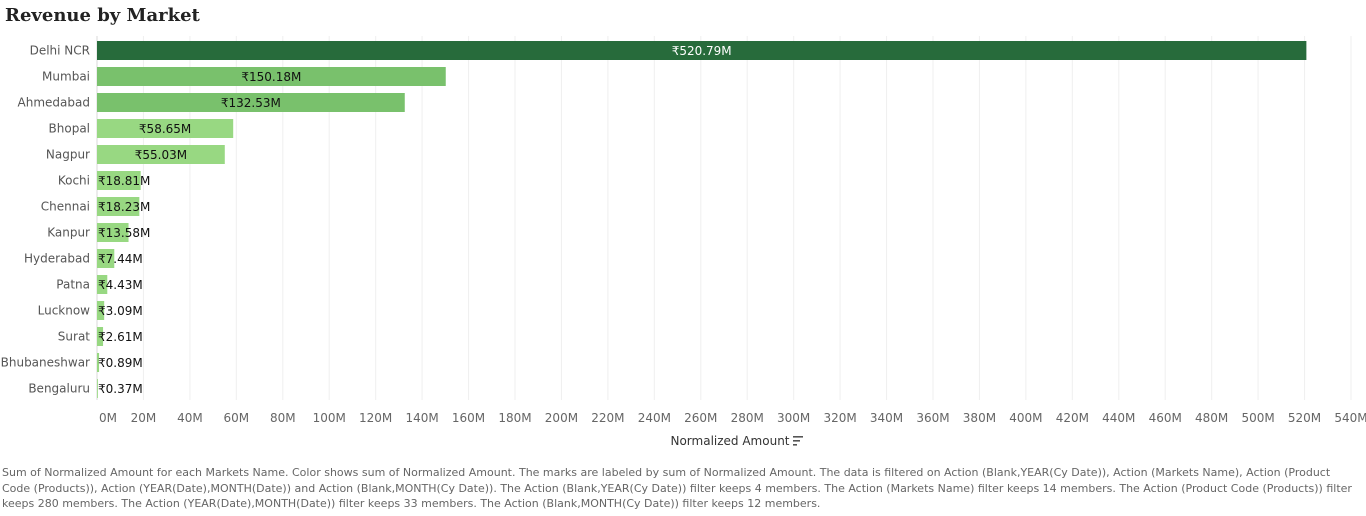 The image size is (1366, 516). What do you see at coordinates (69, 129) in the screenshot?
I see `category-label: Bhopal` at bounding box center [69, 129].